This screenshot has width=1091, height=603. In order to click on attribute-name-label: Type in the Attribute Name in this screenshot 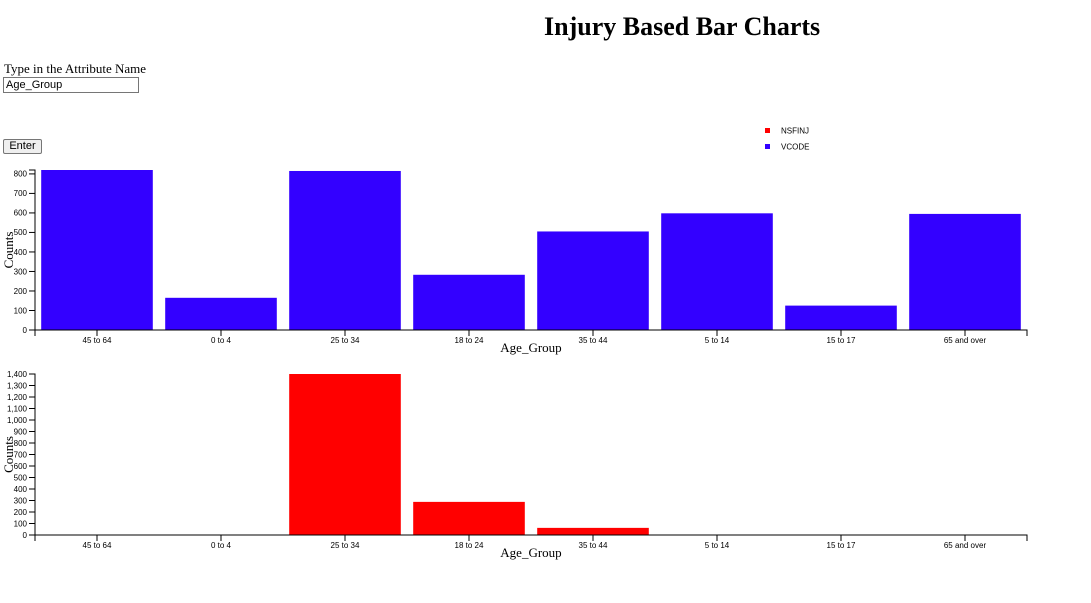, I will do `click(75, 68)`.